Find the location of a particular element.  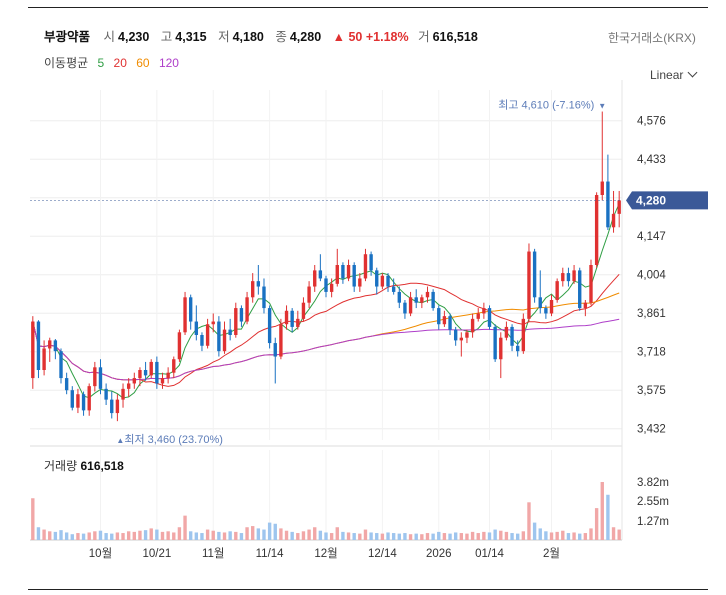

close-label: 종 is located at coordinates (281, 37).